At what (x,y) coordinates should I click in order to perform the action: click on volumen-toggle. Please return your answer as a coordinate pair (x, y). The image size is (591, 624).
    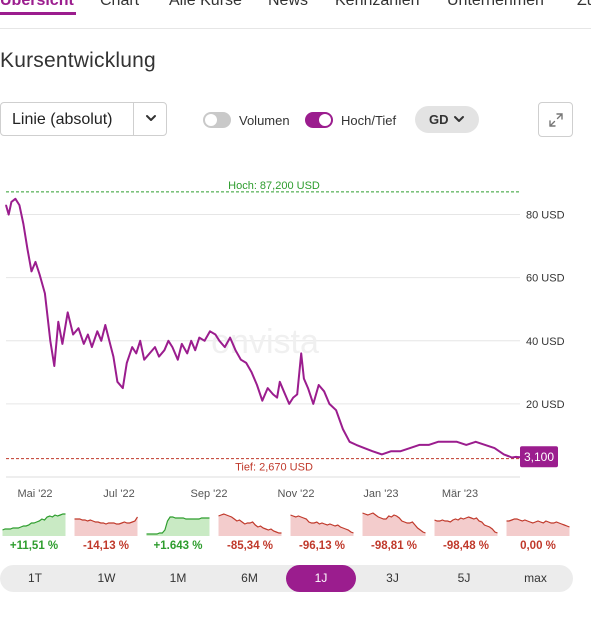
    Looking at the image, I should click on (217, 120).